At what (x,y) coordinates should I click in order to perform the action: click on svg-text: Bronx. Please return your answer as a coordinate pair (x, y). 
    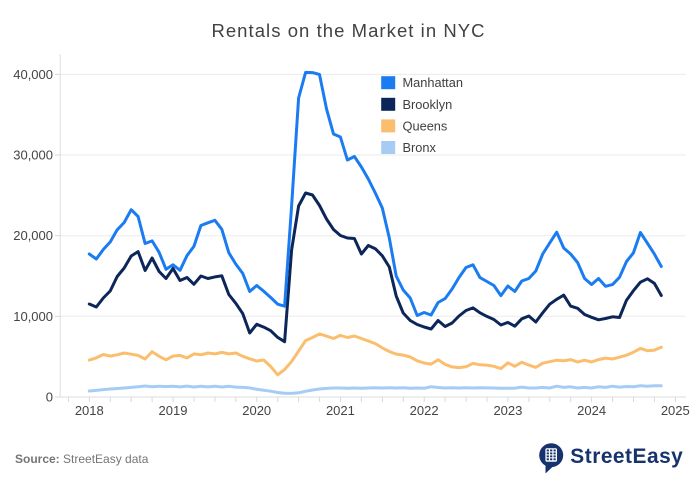
    Looking at the image, I should click on (420, 147).